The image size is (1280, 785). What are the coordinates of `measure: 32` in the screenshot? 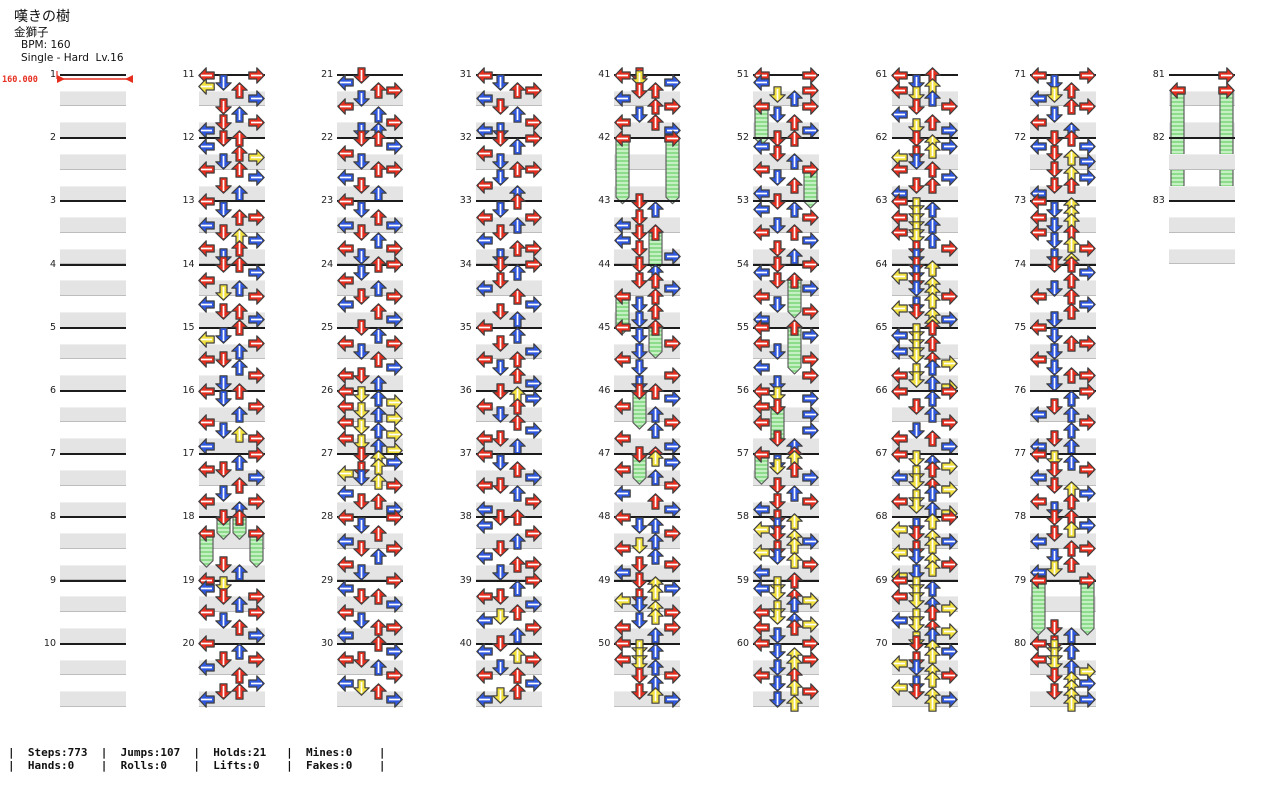 It's located at (501, 165).